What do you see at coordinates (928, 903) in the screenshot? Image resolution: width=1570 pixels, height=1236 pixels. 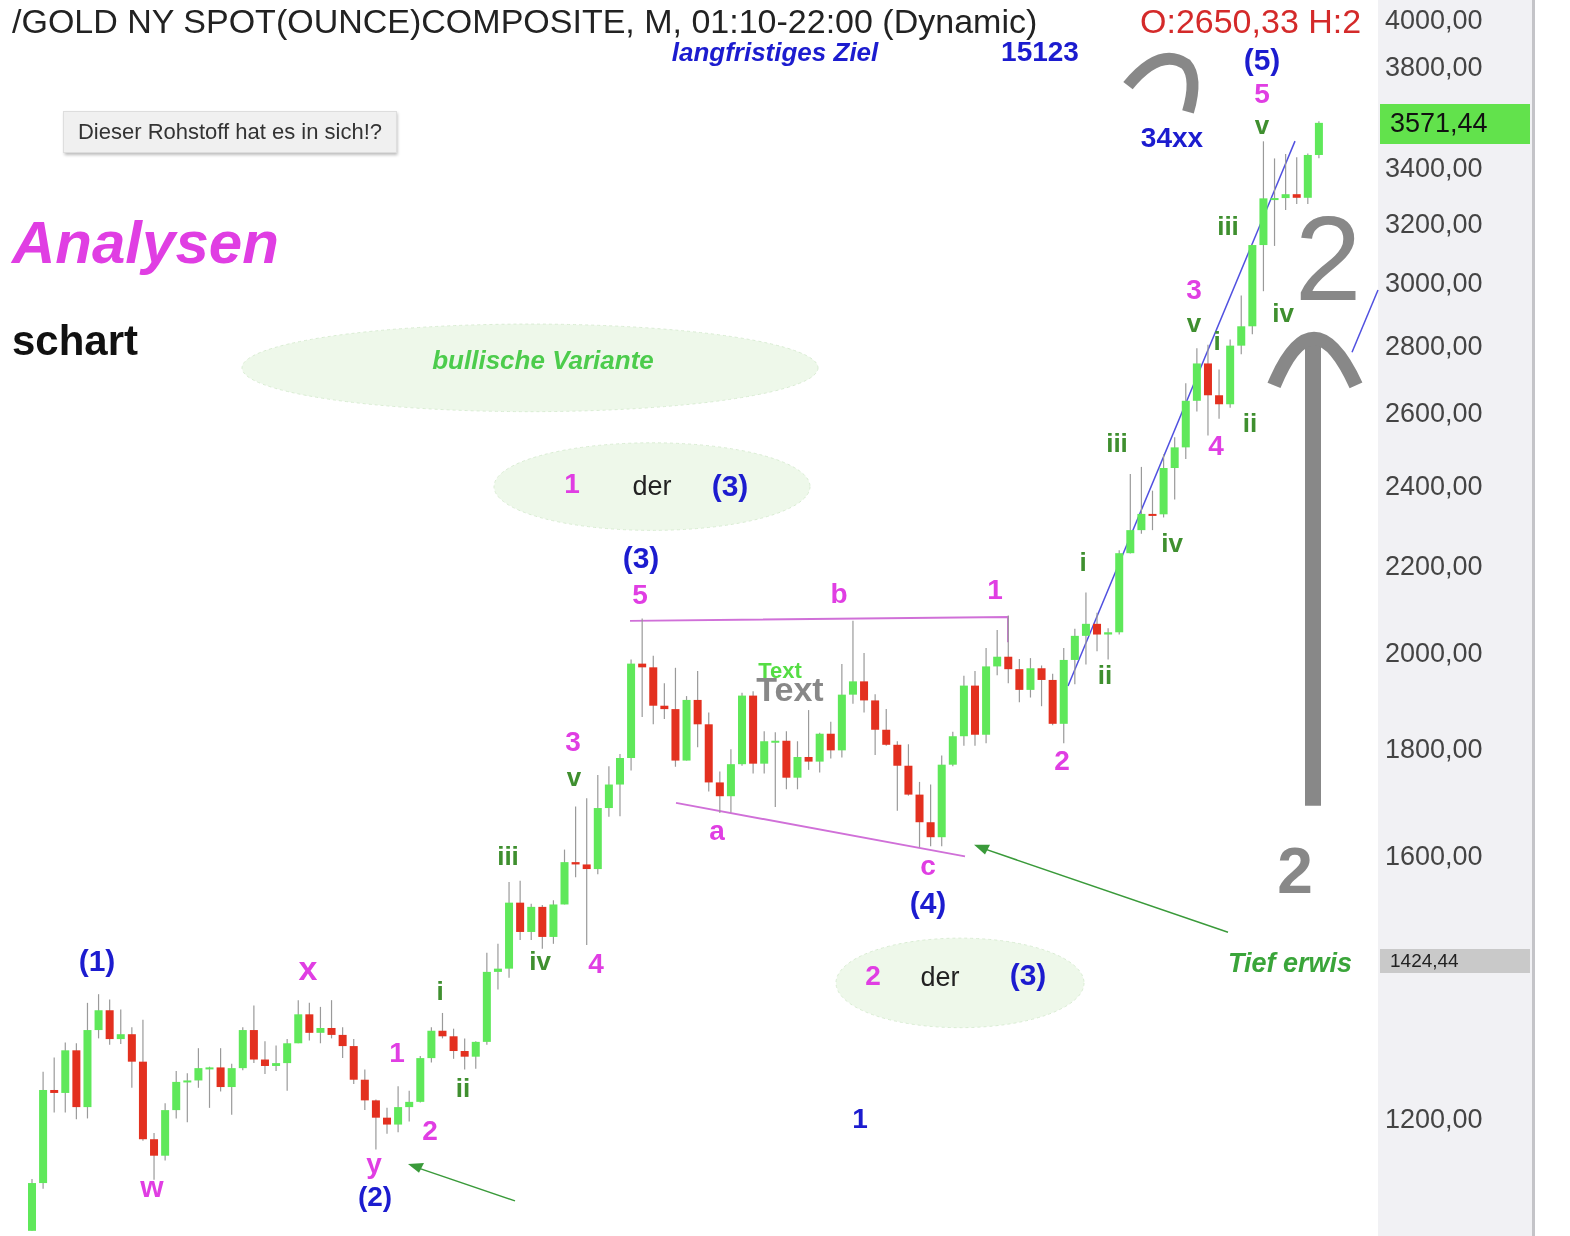 I see `annotation: (4)` at bounding box center [928, 903].